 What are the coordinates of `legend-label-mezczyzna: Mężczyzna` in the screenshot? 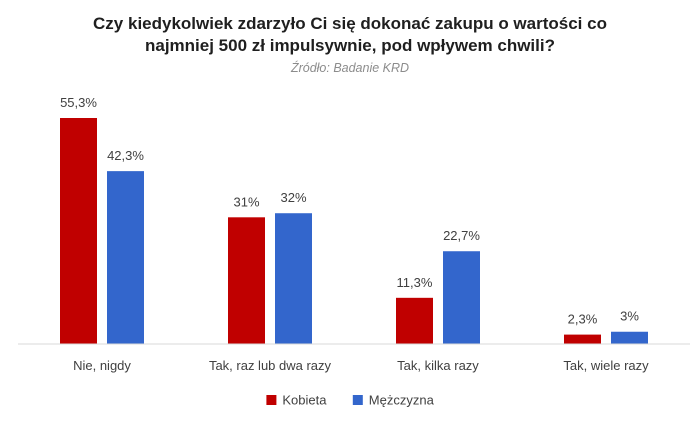 It's located at (402, 400).